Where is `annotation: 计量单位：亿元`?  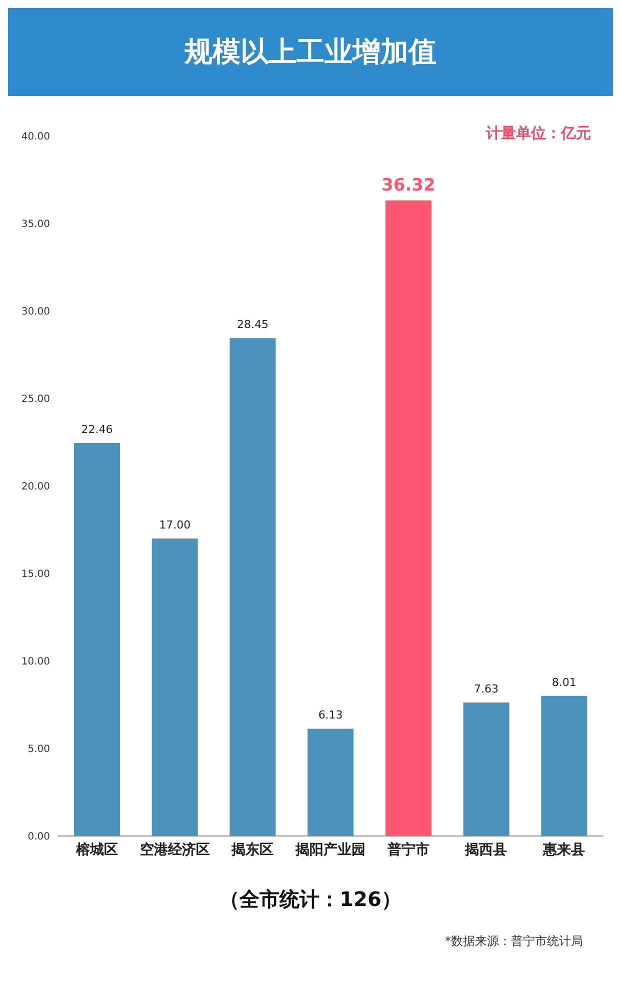
annotation: 计量单位：亿元 is located at coordinates (538, 133).